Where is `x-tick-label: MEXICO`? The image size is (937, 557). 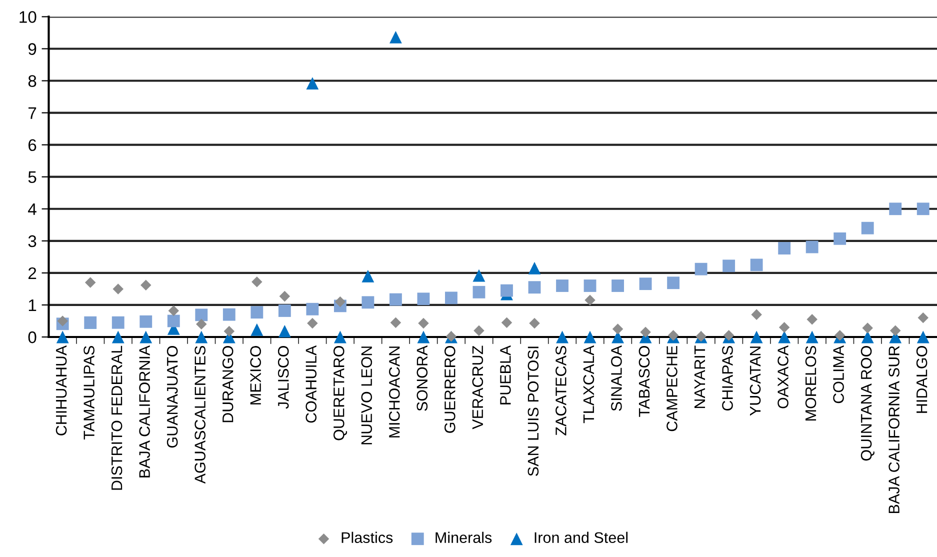
x-tick-label: MEXICO is located at coordinates (256, 375).